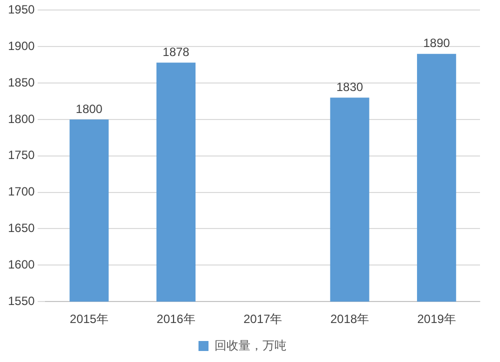  Describe the element at coordinates (350, 319) in the screenshot. I see `x-tick-label: 2018年` at that location.